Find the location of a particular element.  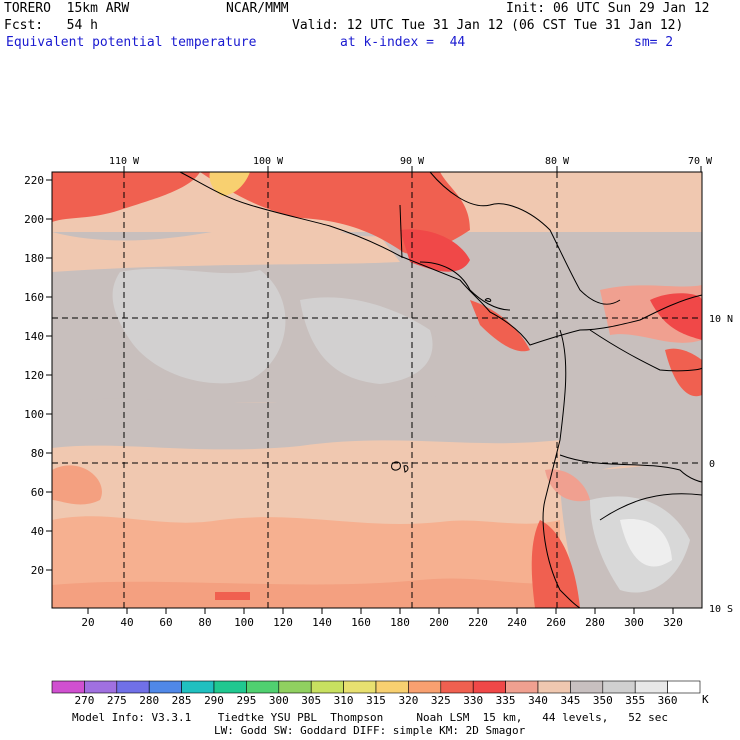

model-title: TORERO 15km ARW is located at coordinates (67, 8).